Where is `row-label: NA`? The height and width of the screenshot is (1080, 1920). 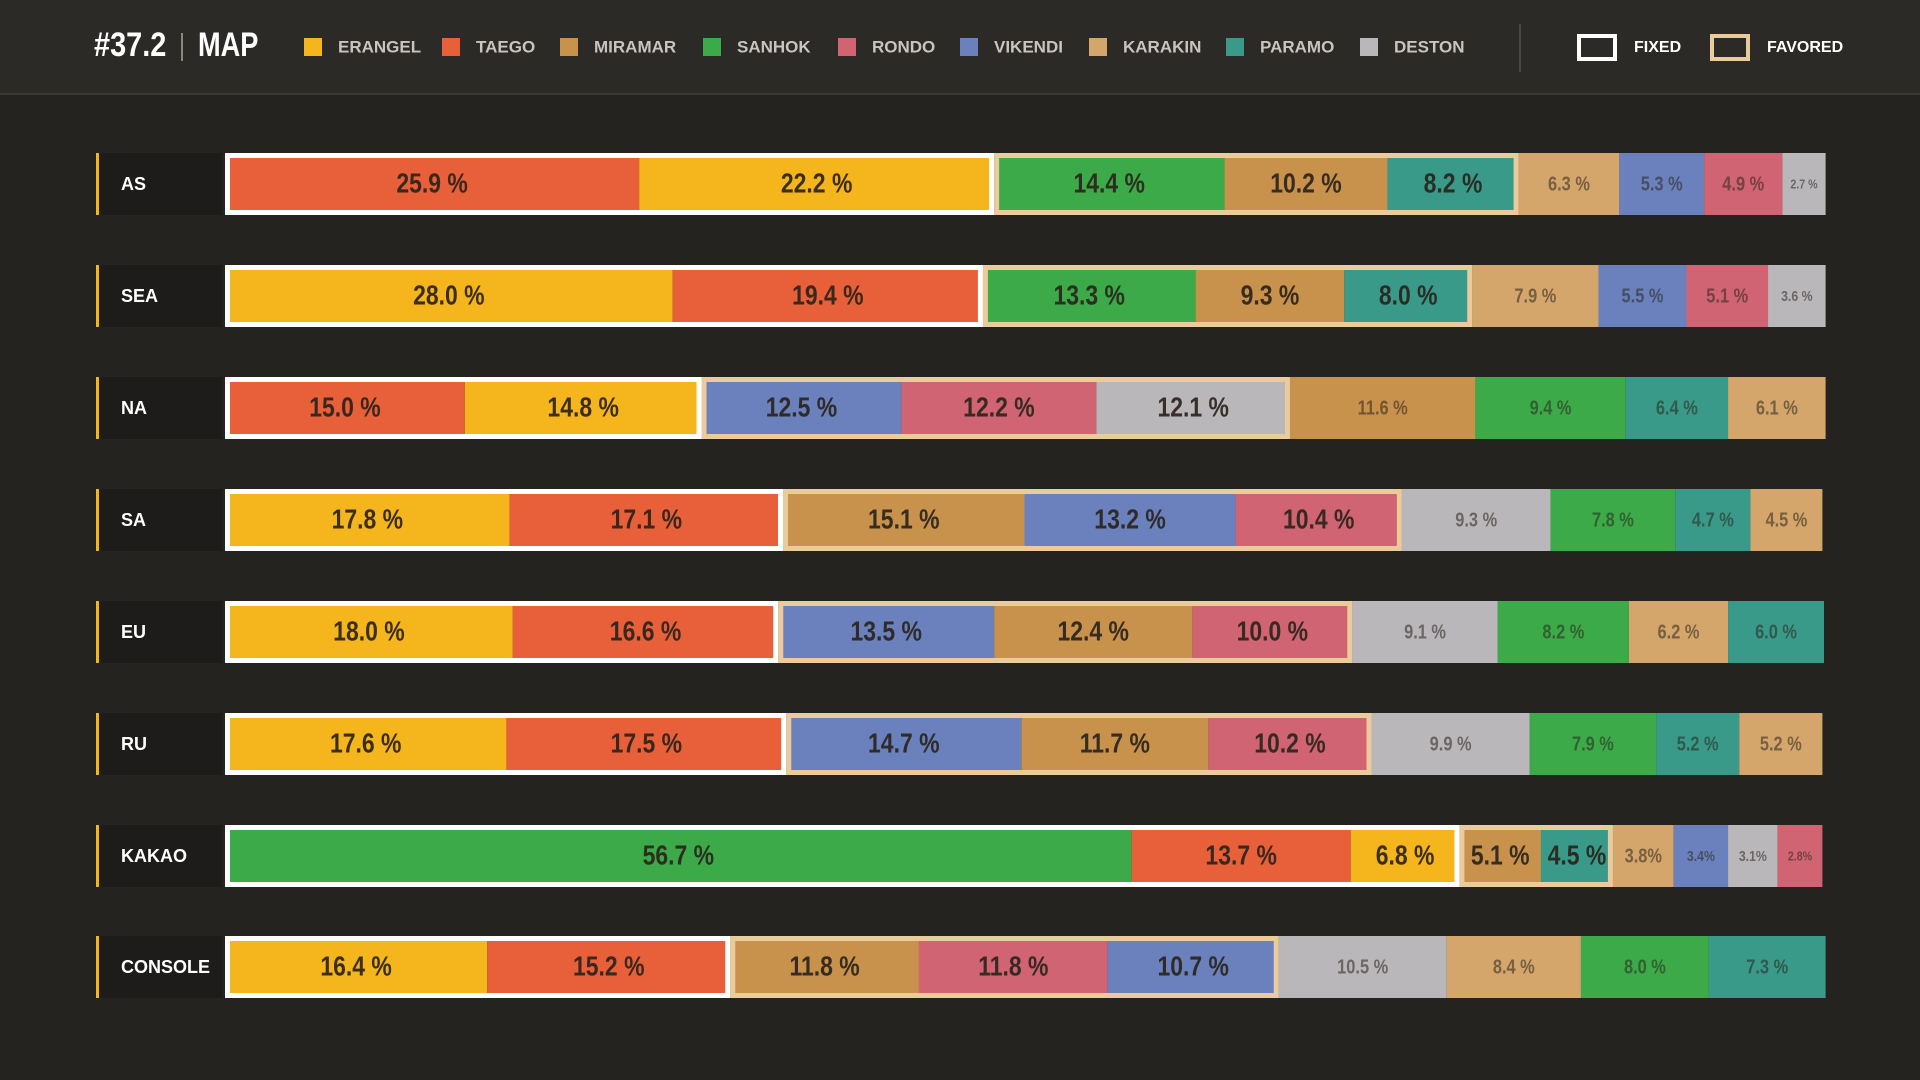 row-label: NA is located at coordinates (134, 408).